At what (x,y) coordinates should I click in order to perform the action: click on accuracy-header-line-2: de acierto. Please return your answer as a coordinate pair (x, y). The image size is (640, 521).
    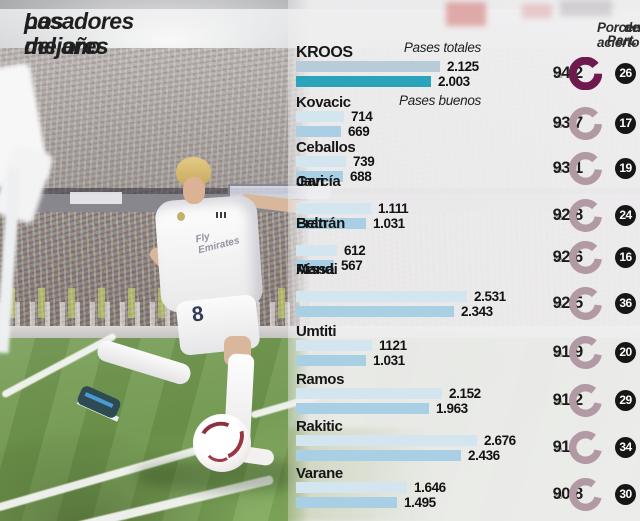
    Looking at the image, I should click on (618, 35).